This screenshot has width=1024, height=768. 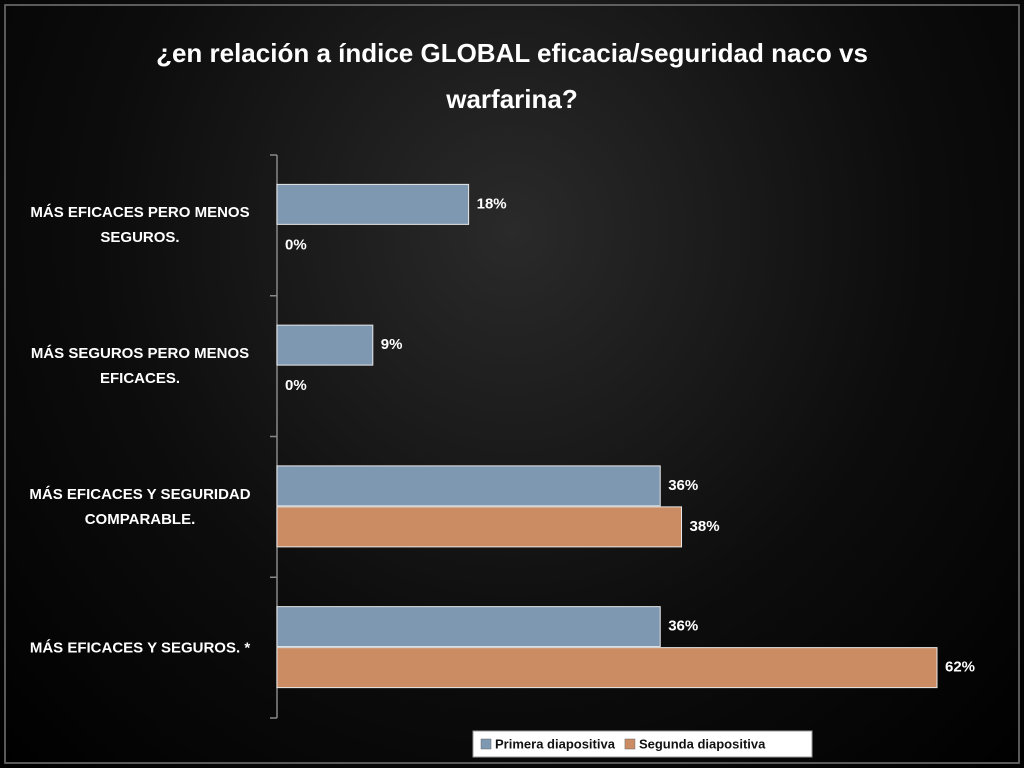 What do you see at coordinates (140, 366) in the screenshot?
I see `category-label: MÁS SEGUROS PERO MENOS EFICACES.` at bounding box center [140, 366].